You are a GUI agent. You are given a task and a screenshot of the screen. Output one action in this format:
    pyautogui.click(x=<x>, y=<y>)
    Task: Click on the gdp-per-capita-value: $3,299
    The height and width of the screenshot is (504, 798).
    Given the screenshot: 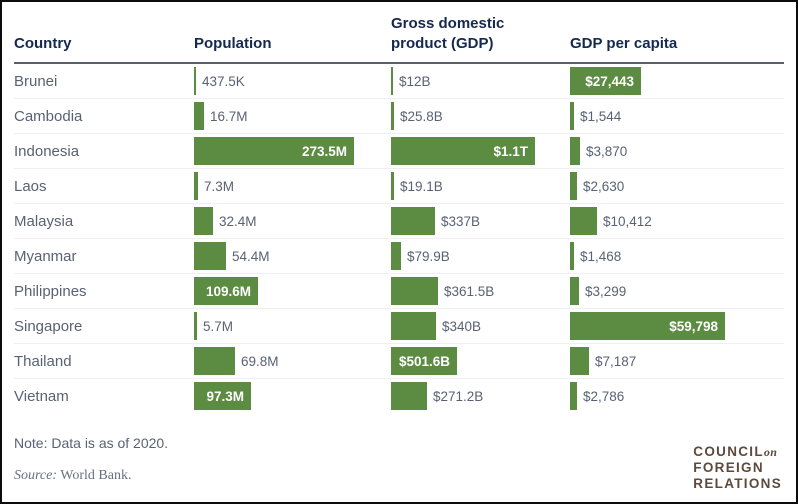 What is the action you would take?
    pyautogui.click(x=606, y=291)
    